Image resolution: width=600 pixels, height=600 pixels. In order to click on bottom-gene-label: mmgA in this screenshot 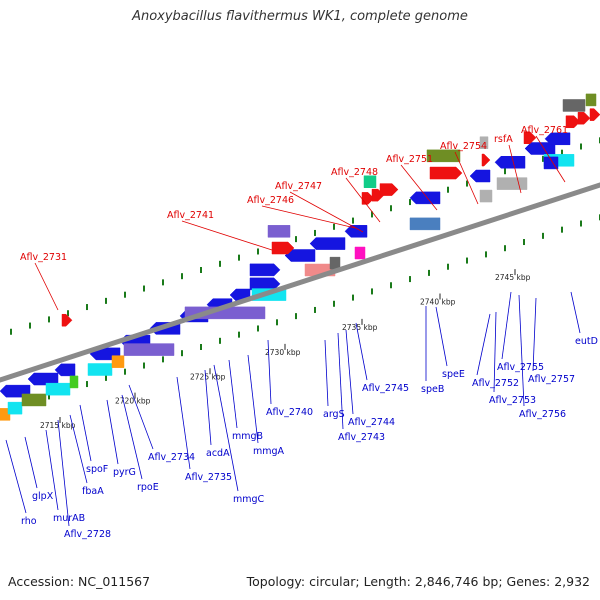, I will do `click(269, 451)`.